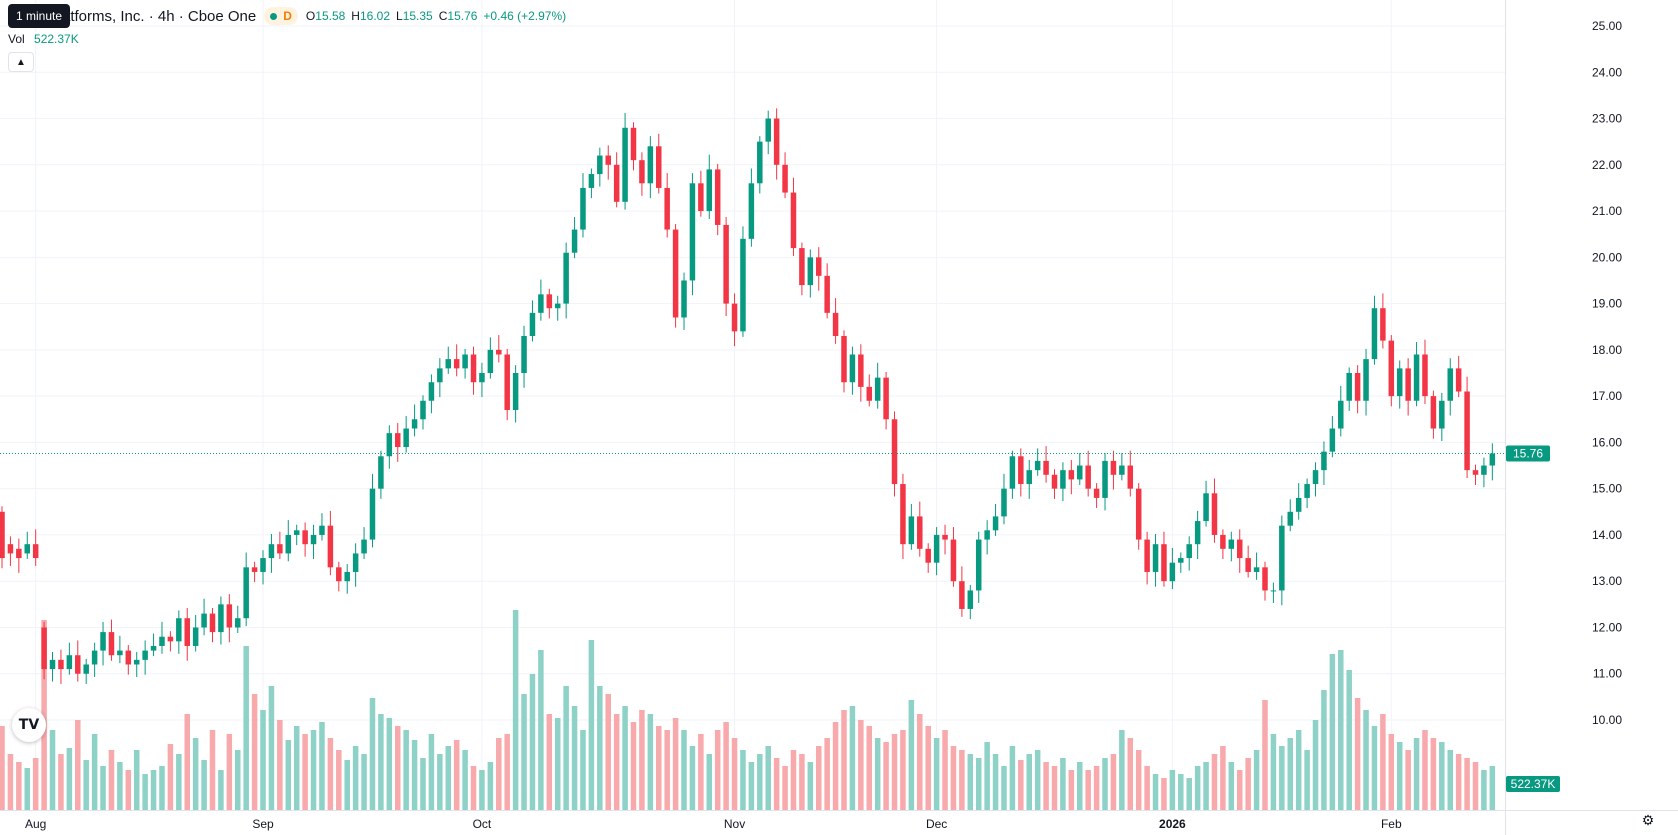 This screenshot has height=835, width=1678. I want to click on volume-marker-label: 522.37K, so click(1533, 784).